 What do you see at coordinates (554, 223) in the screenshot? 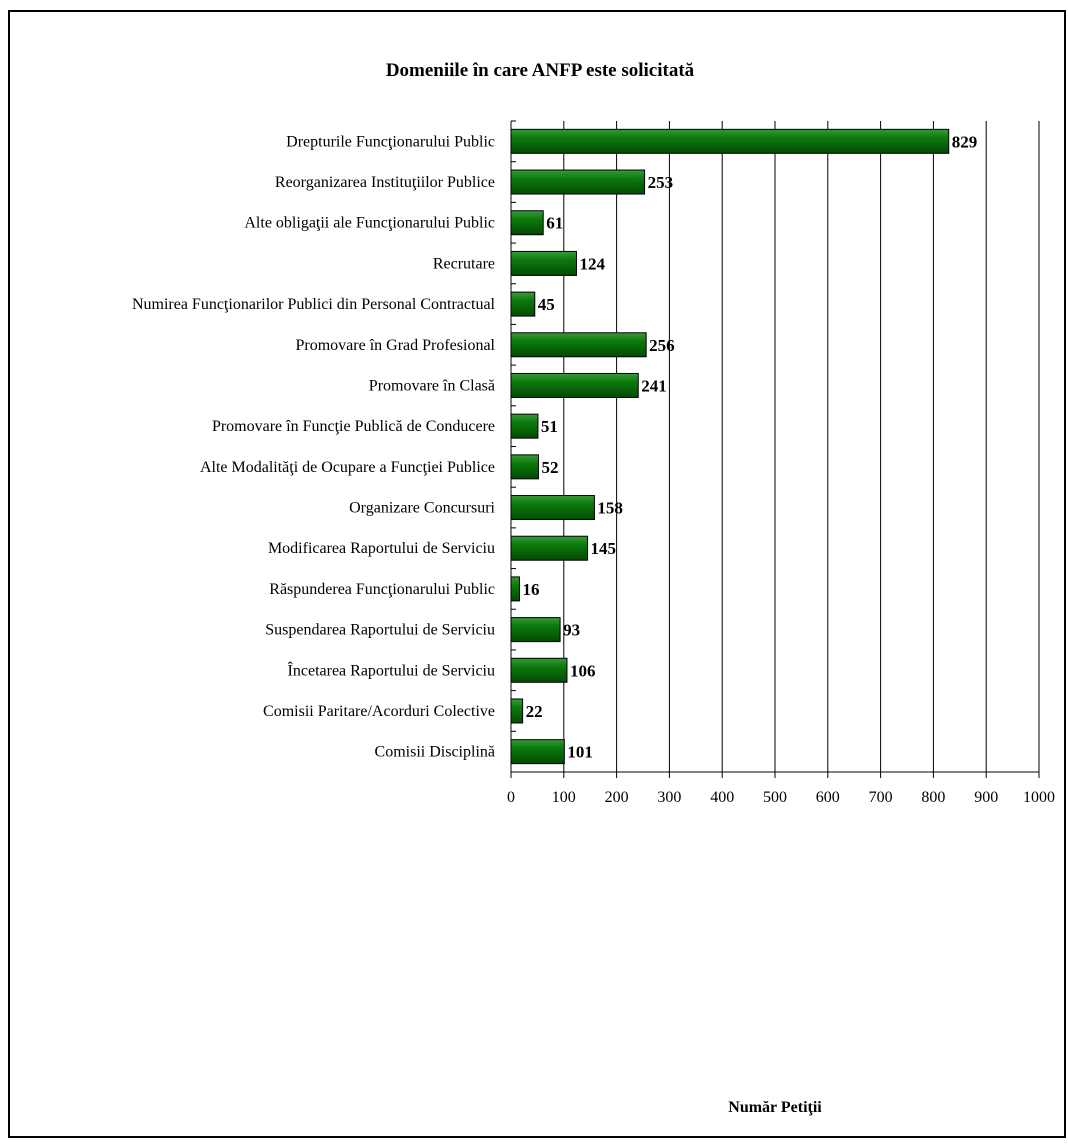
I see `data-label: 61` at bounding box center [554, 223].